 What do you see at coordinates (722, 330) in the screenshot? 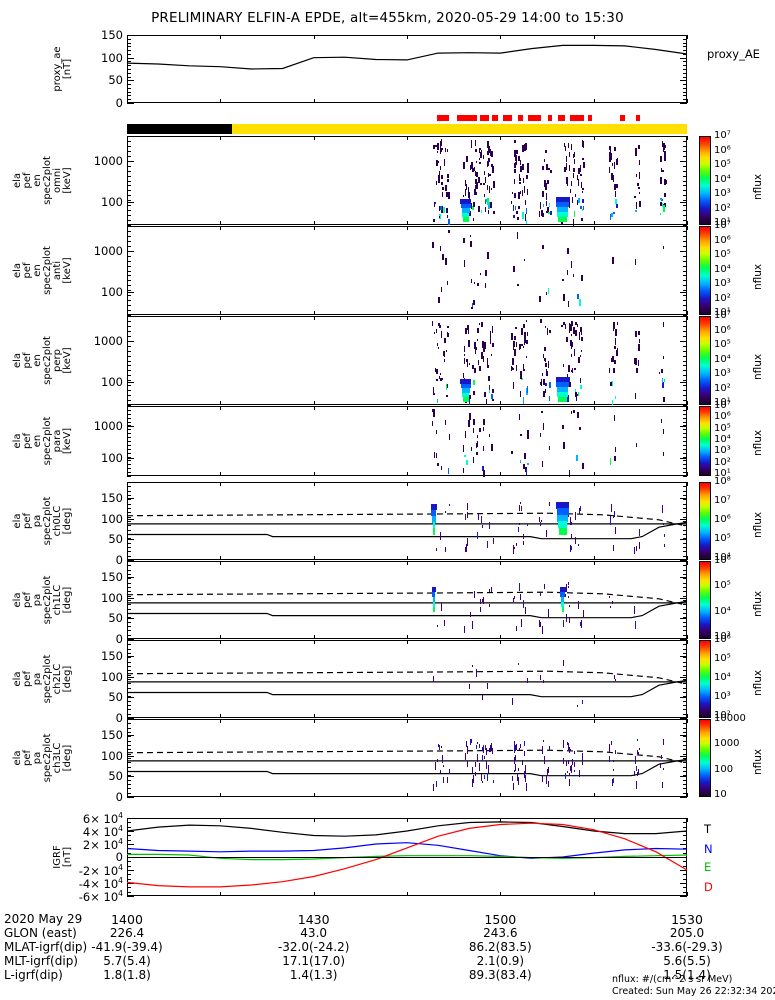
I see `colorbar-label-en_perp-1: 10⁶` at bounding box center [722, 330].